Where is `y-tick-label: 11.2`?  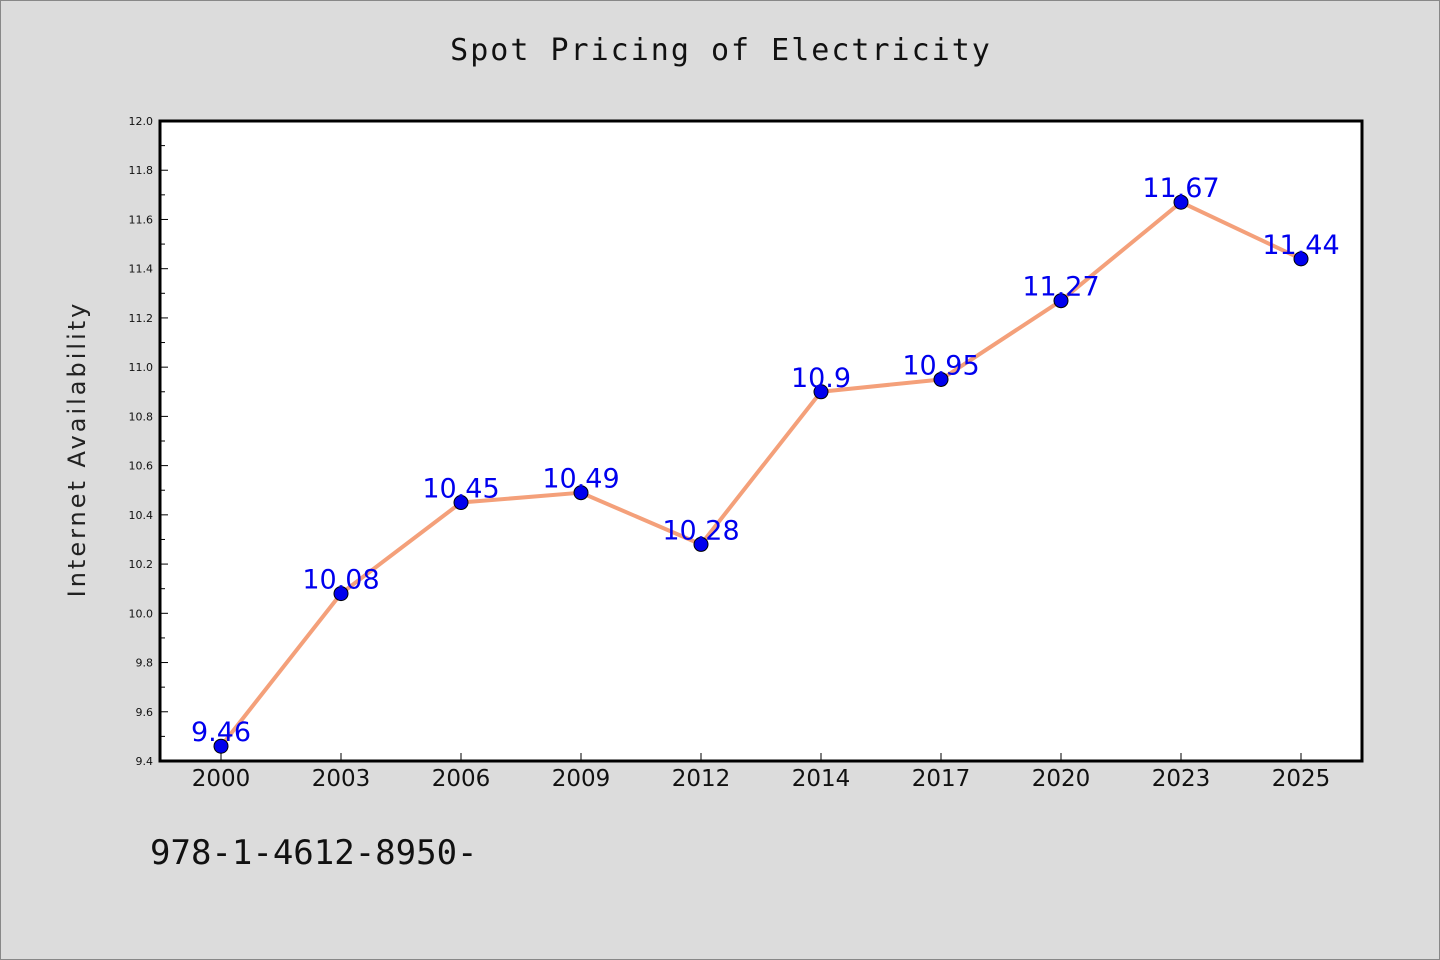 y-tick-label: 11.2 is located at coordinates (141, 318).